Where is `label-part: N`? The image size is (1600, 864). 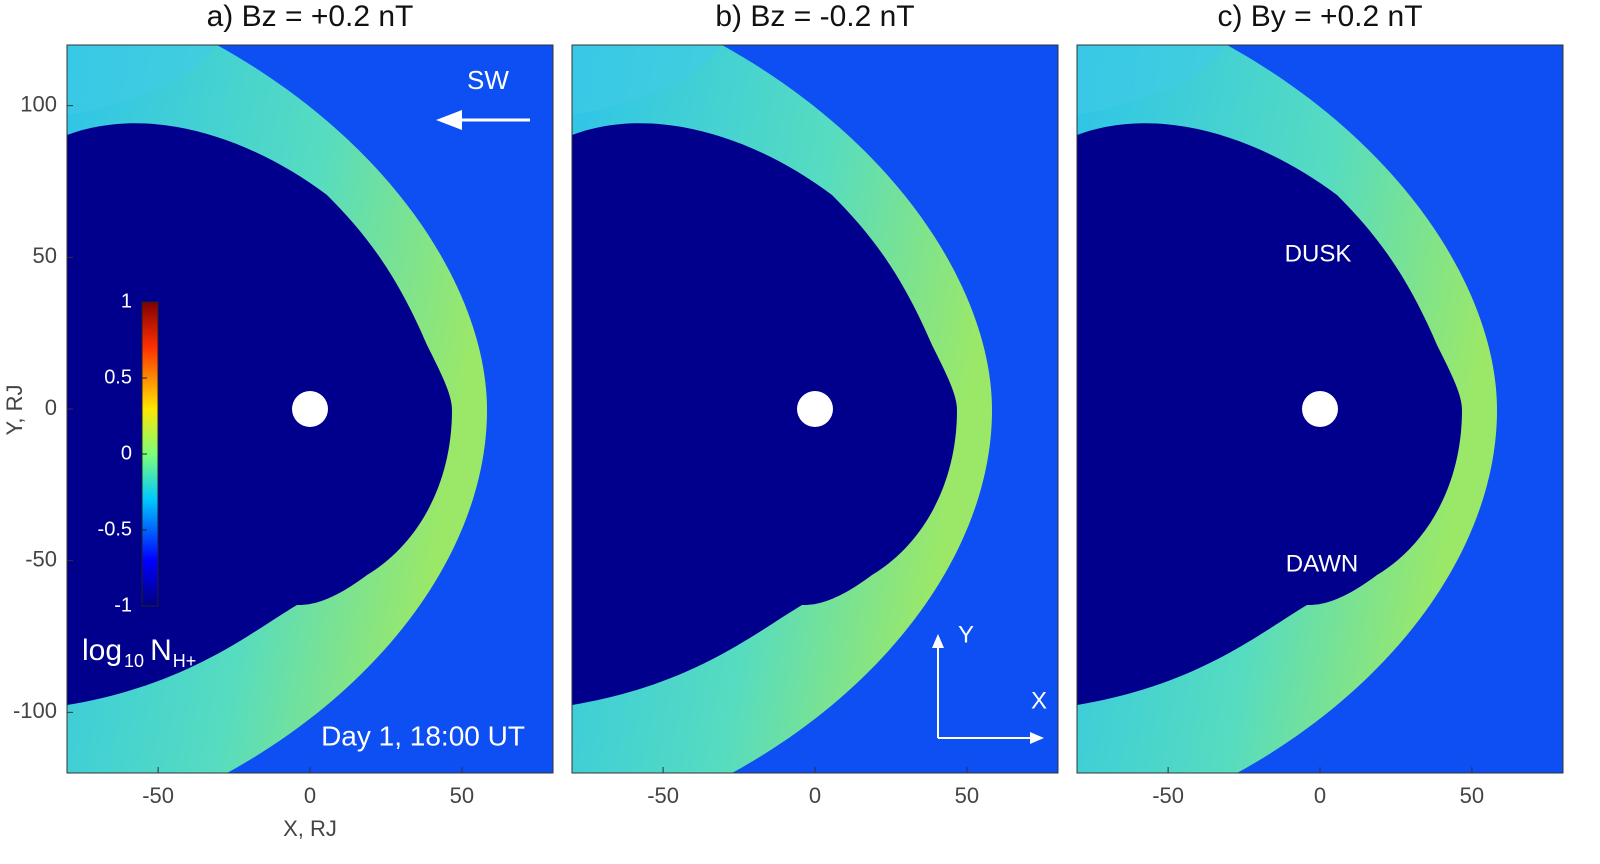
label-part: N is located at coordinates (161, 650).